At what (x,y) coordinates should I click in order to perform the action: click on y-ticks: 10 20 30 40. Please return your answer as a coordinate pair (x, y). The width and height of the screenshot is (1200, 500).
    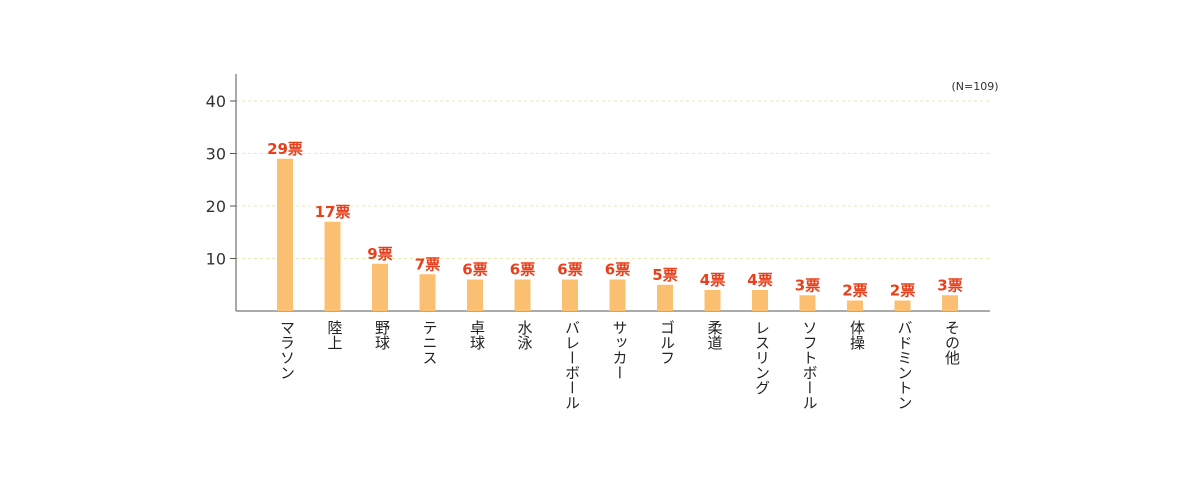
    Looking at the image, I should click on (221, 180).